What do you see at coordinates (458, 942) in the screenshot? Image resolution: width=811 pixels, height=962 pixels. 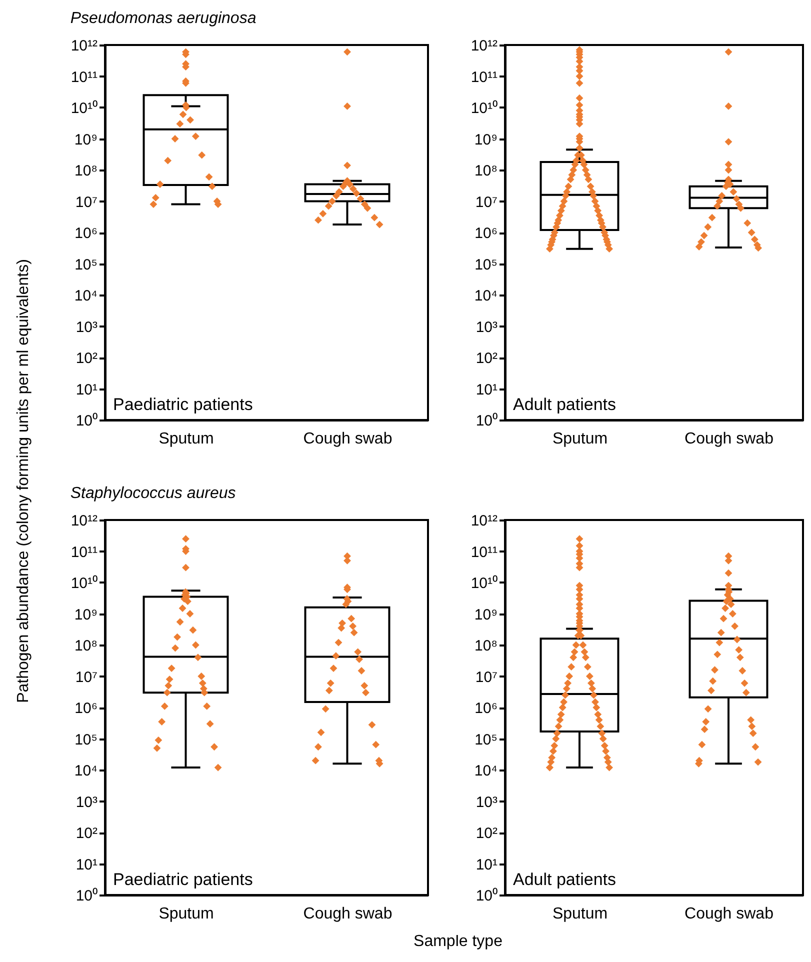 I see `x-axis-title: Sample type` at bounding box center [458, 942].